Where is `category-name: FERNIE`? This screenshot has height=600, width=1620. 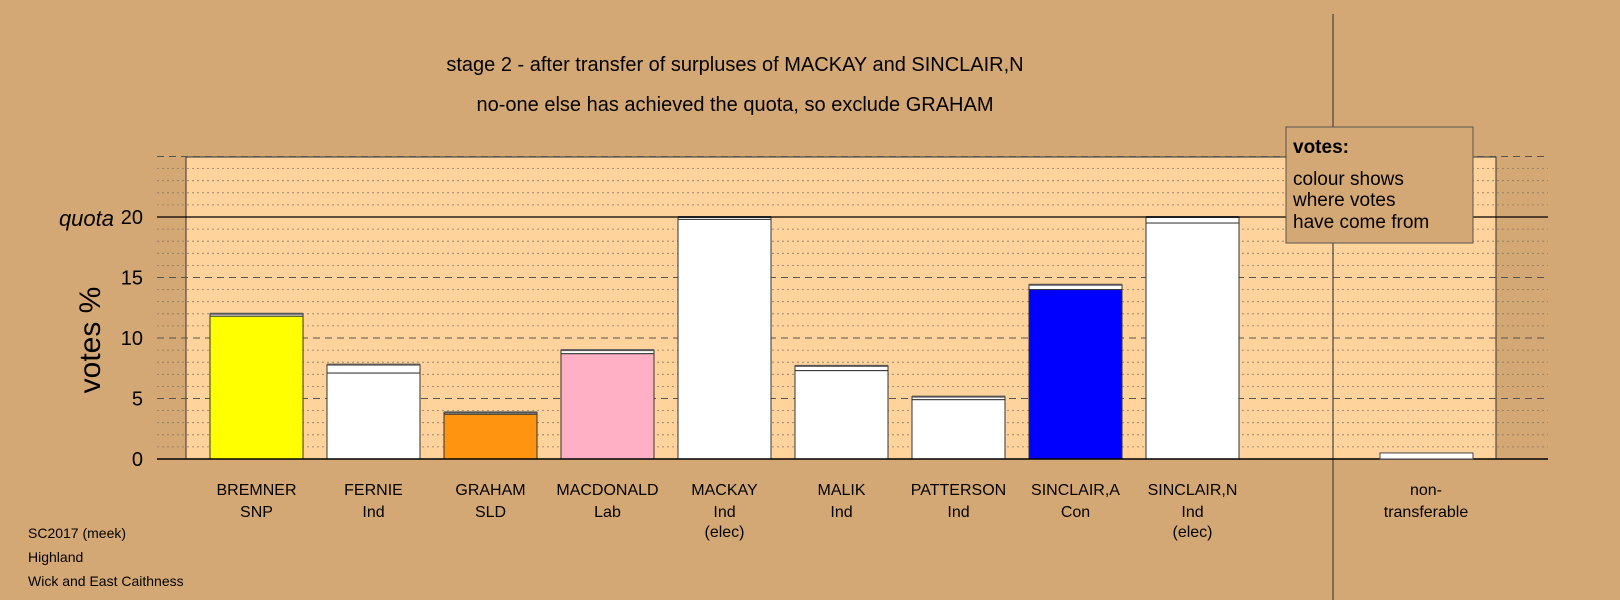
category-name: FERNIE is located at coordinates (373, 490).